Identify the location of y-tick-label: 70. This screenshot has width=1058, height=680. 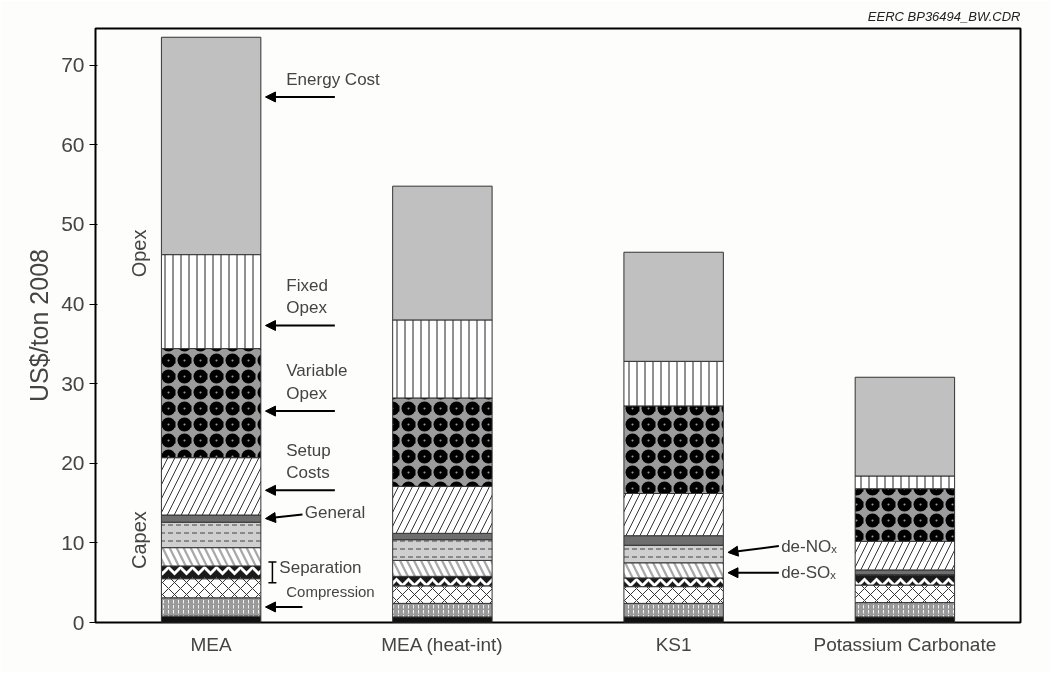
(73, 65).